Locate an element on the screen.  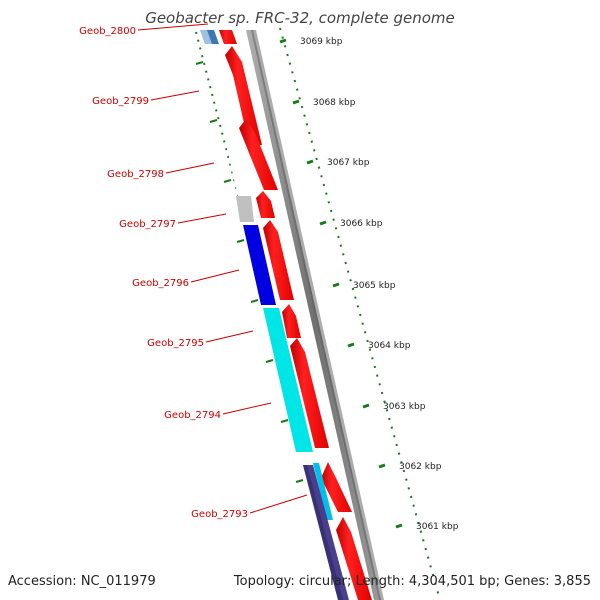
left-track-major-ticks is located at coordinates (249, 272).